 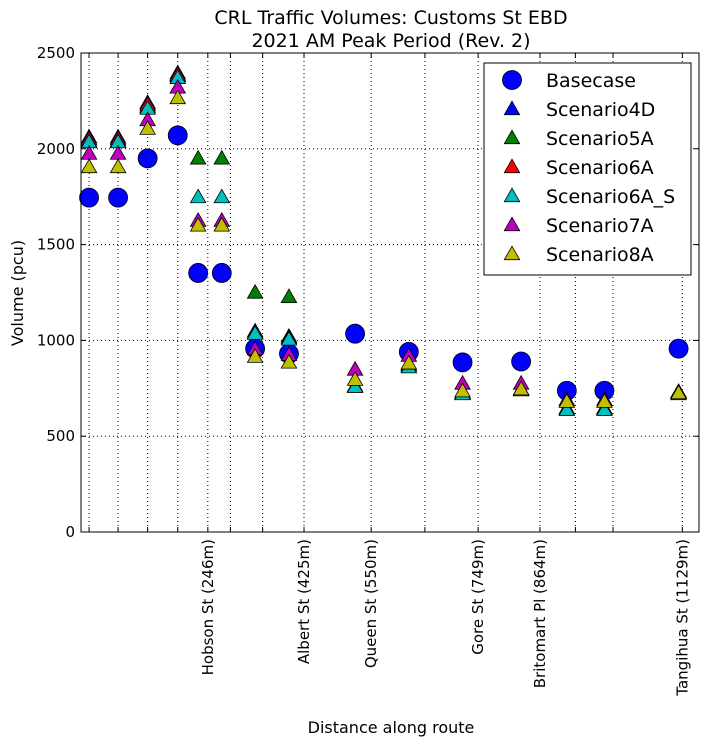 I want to click on x-tick-label: Britomart Pl (864m), so click(x=540, y=613).